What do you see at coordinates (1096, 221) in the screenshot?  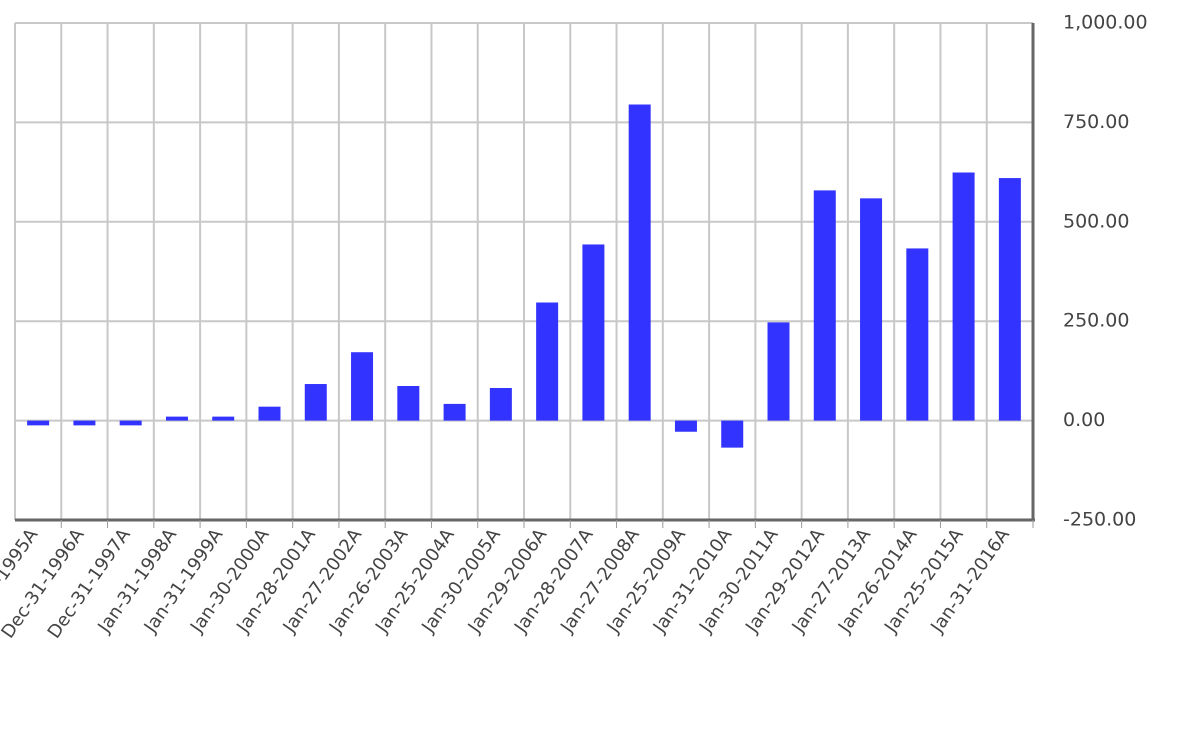 I see `y-tick-label: 500.00` at bounding box center [1096, 221].